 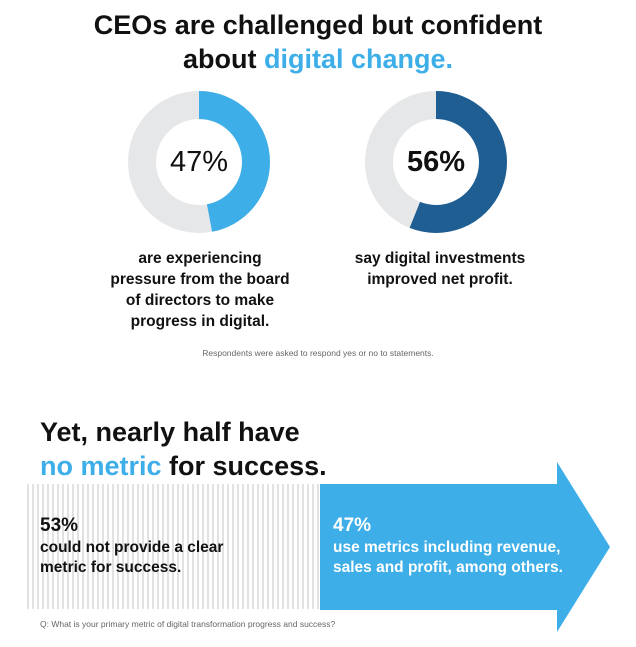 I want to click on donut-percent-pressure: 47%, so click(x=199, y=162).